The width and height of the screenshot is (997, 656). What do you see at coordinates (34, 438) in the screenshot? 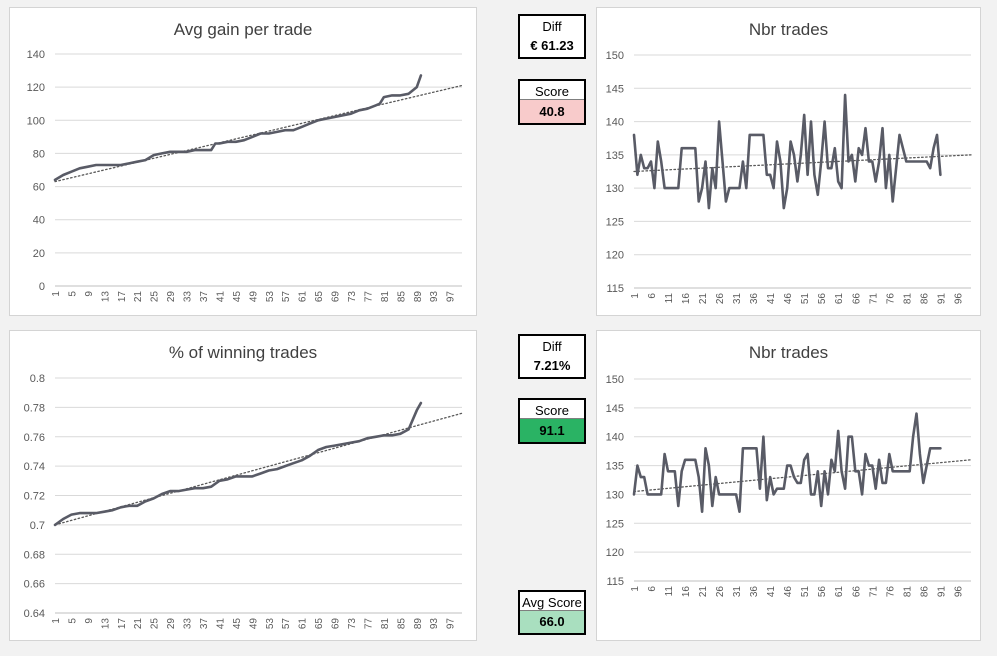
I see `y-tick-label: 0.76` at bounding box center [34, 438].